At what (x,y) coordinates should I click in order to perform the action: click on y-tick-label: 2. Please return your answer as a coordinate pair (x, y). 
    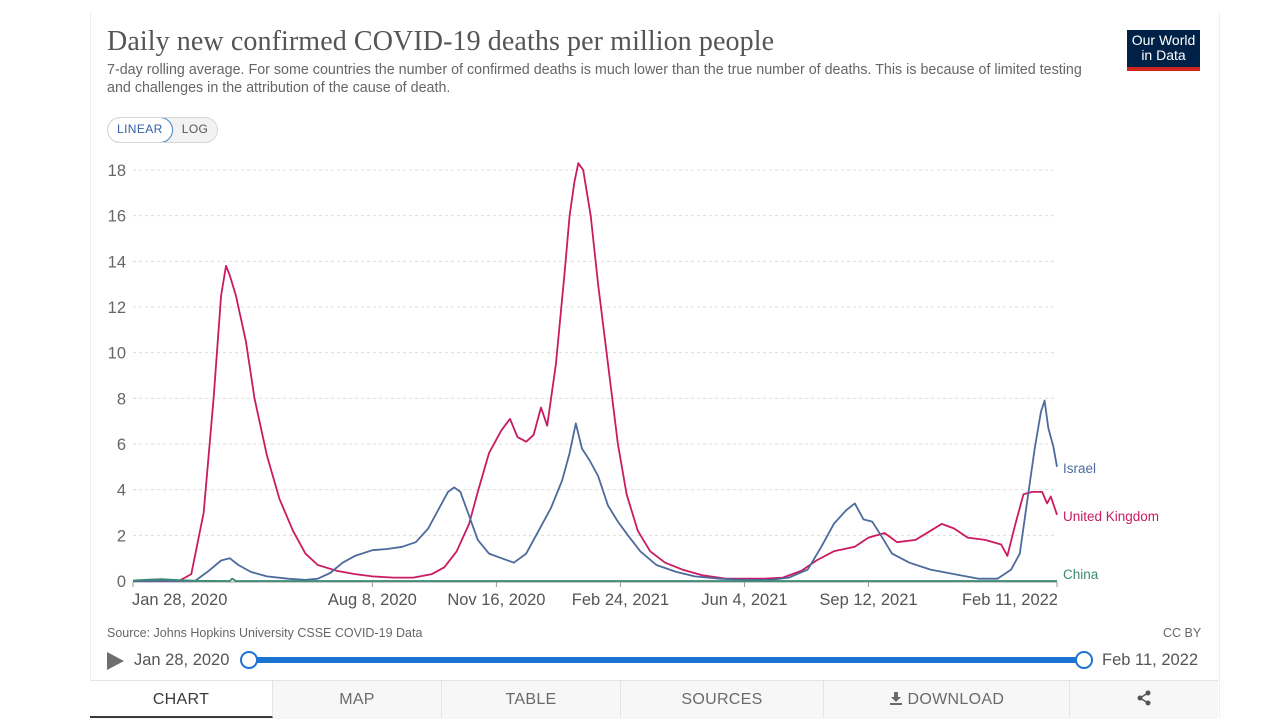
    Looking at the image, I should click on (121, 536).